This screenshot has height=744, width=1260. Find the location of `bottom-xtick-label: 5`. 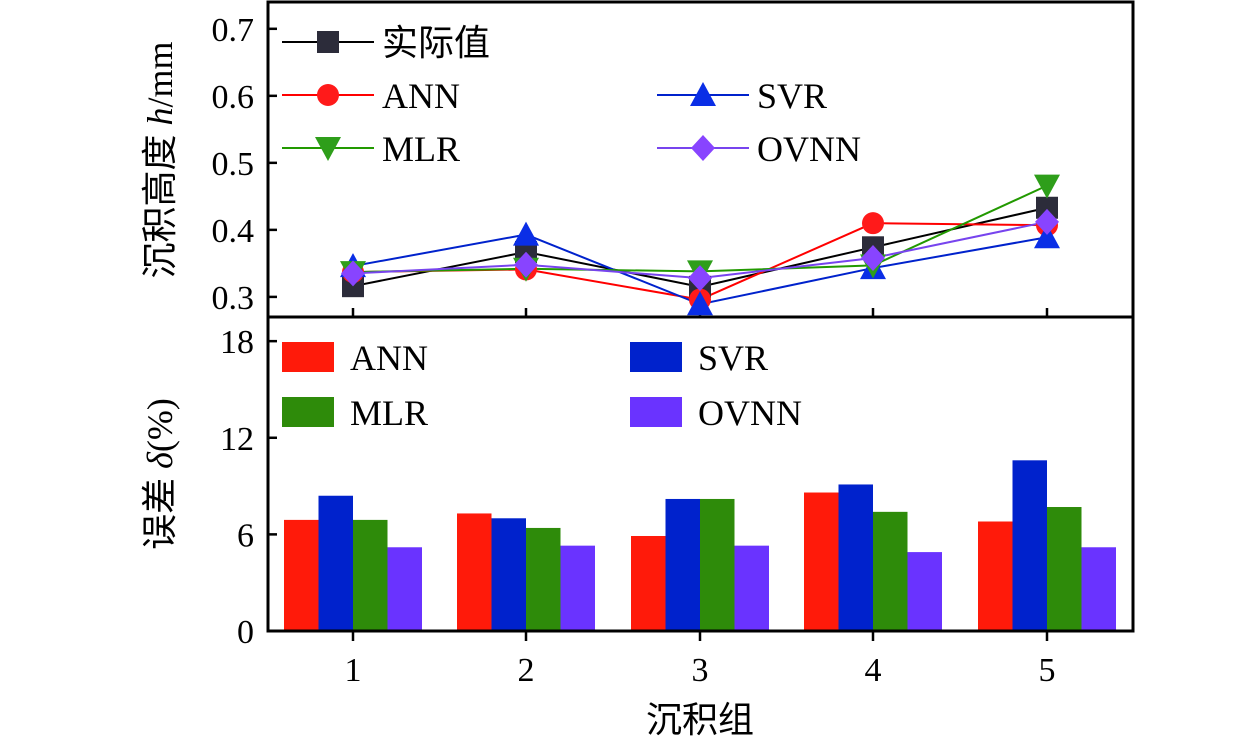

bottom-xtick-label: 5 is located at coordinates (1047, 670).